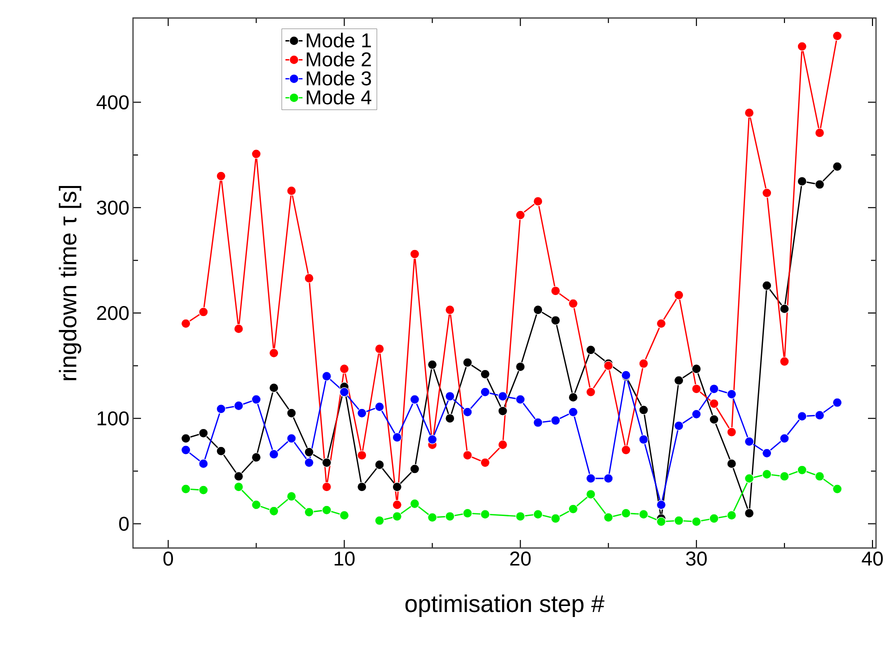 The image size is (896, 649). I want to click on legend-label: Mode 3, so click(338, 78).